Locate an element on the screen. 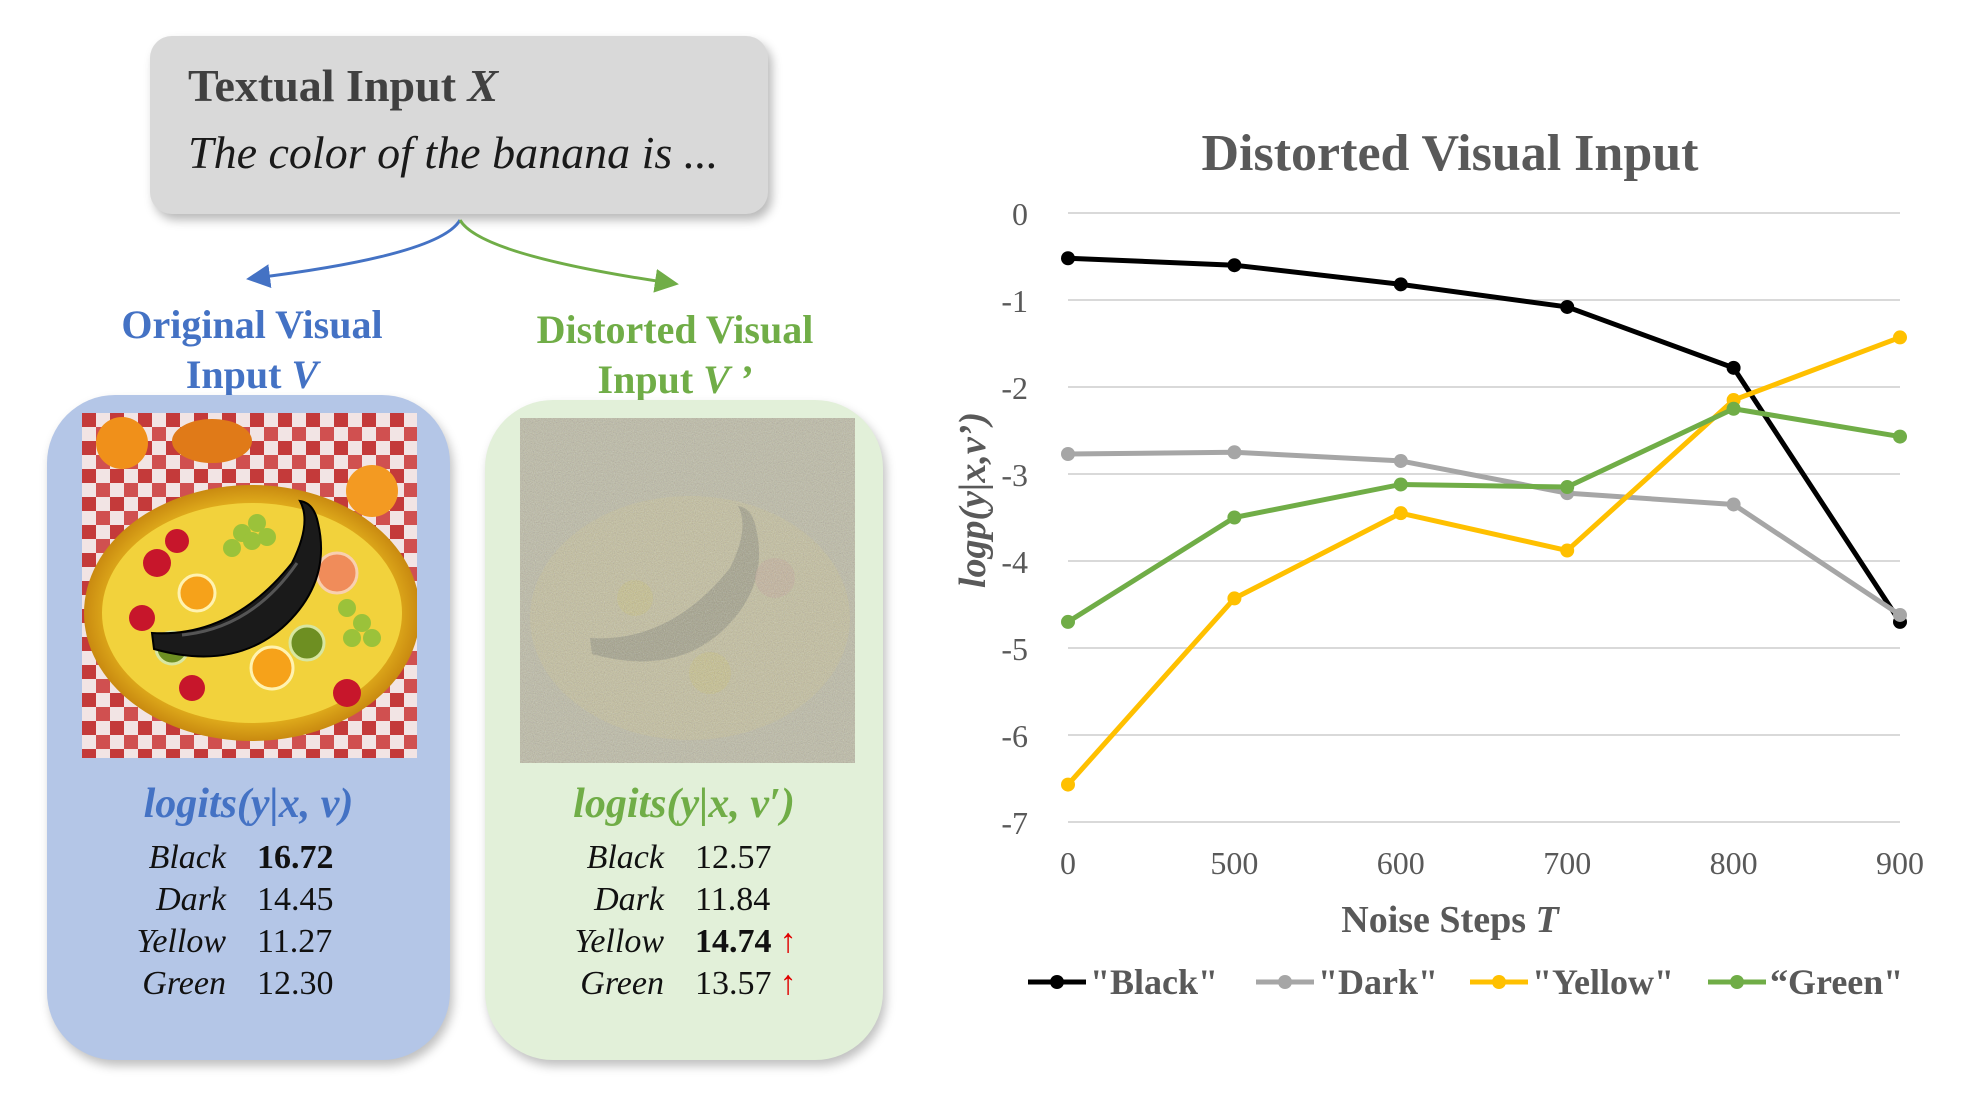  increase-arrow-icon: ↑ is located at coordinates (788, 941).